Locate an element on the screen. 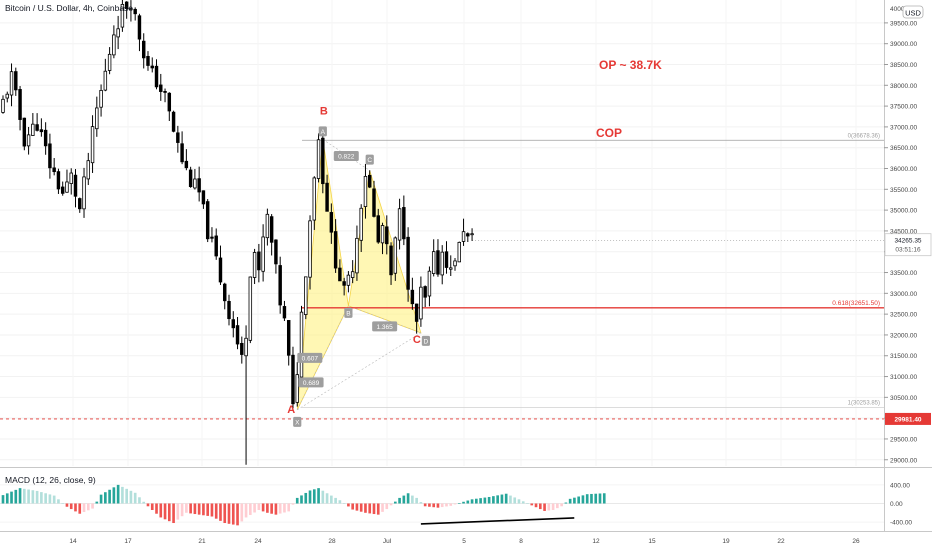  time-axis: 14 17 21 24 28 Jul 5 8 12 15 19 22 26 is located at coordinates (464, 541).